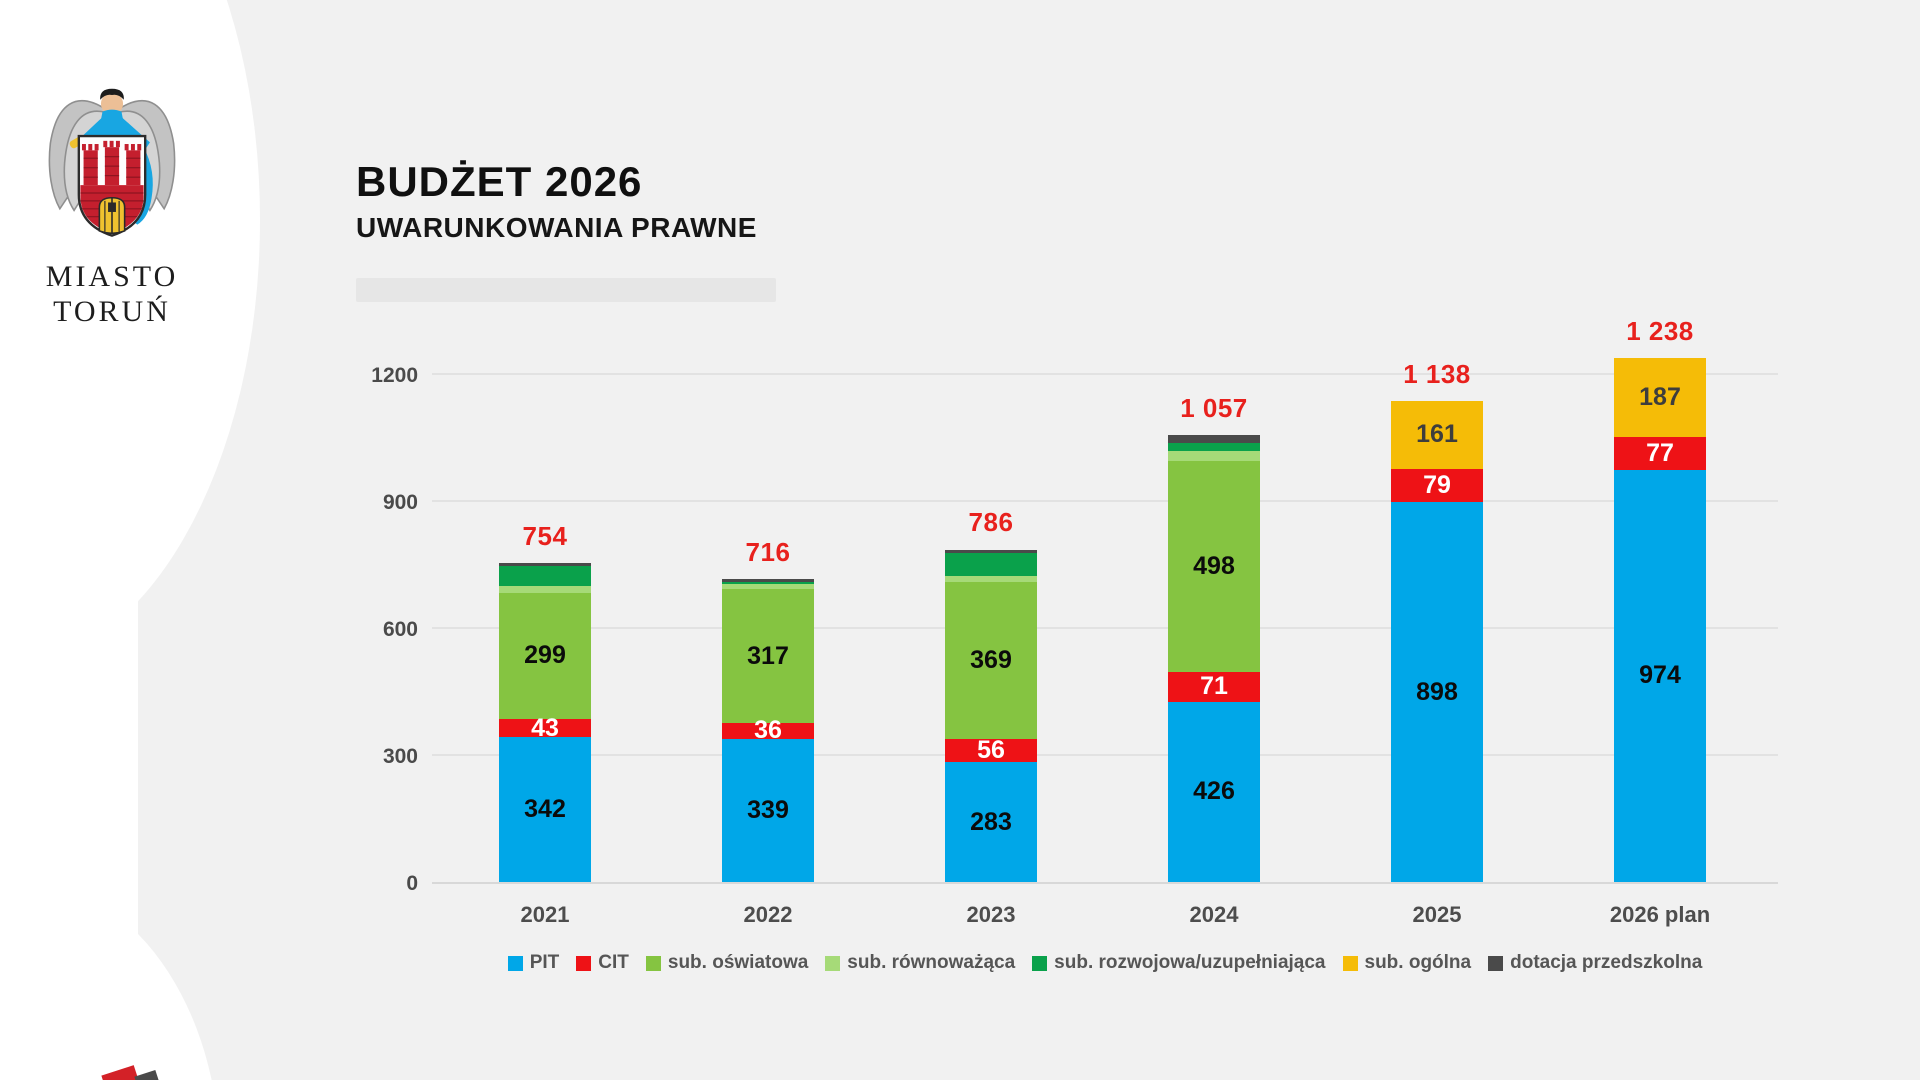  I want to click on legend-label: sub. oświatowa, so click(738, 962).